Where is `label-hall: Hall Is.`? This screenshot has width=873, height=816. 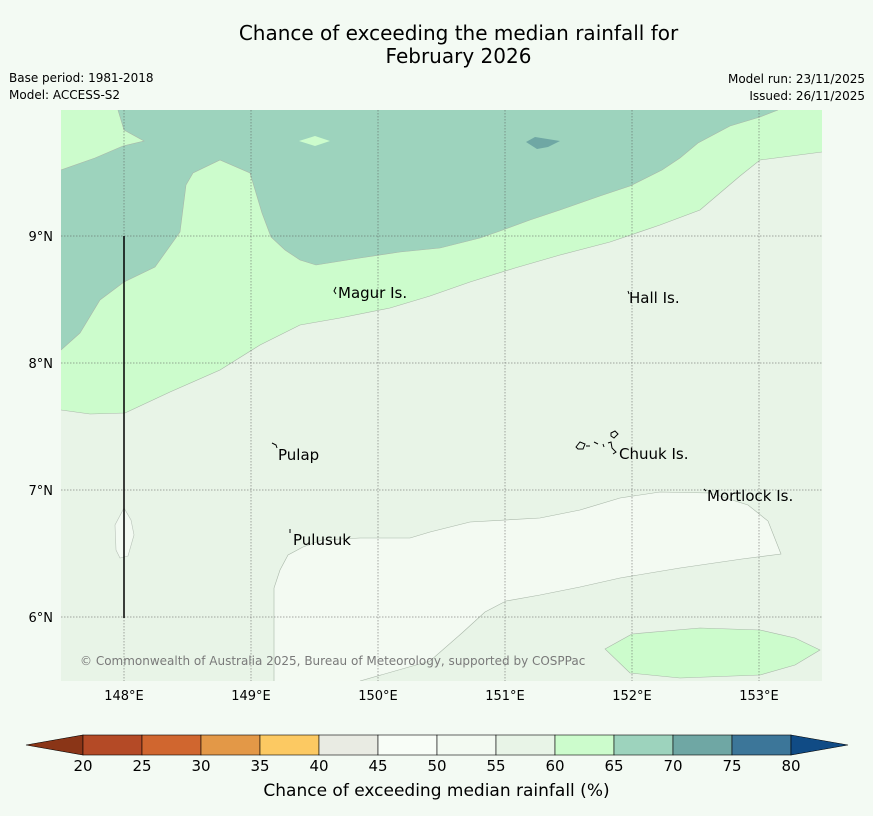
label-hall: Hall Is. is located at coordinates (654, 298).